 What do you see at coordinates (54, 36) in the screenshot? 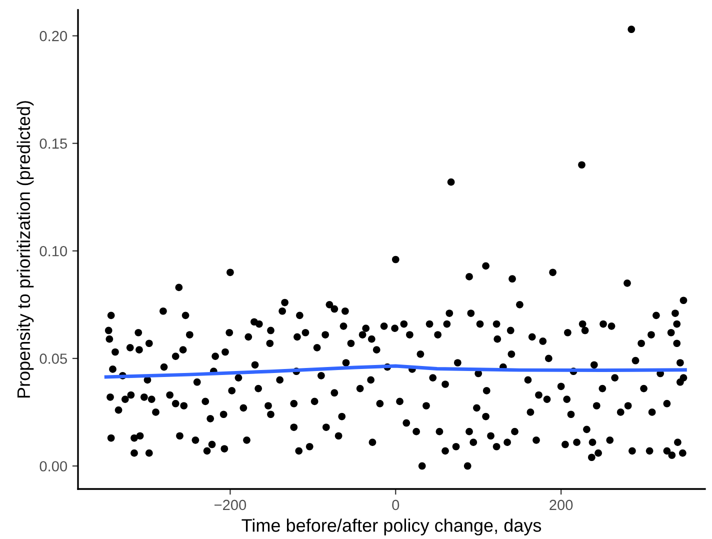
I see `y-tick-label: 0.20` at bounding box center [54, 36].